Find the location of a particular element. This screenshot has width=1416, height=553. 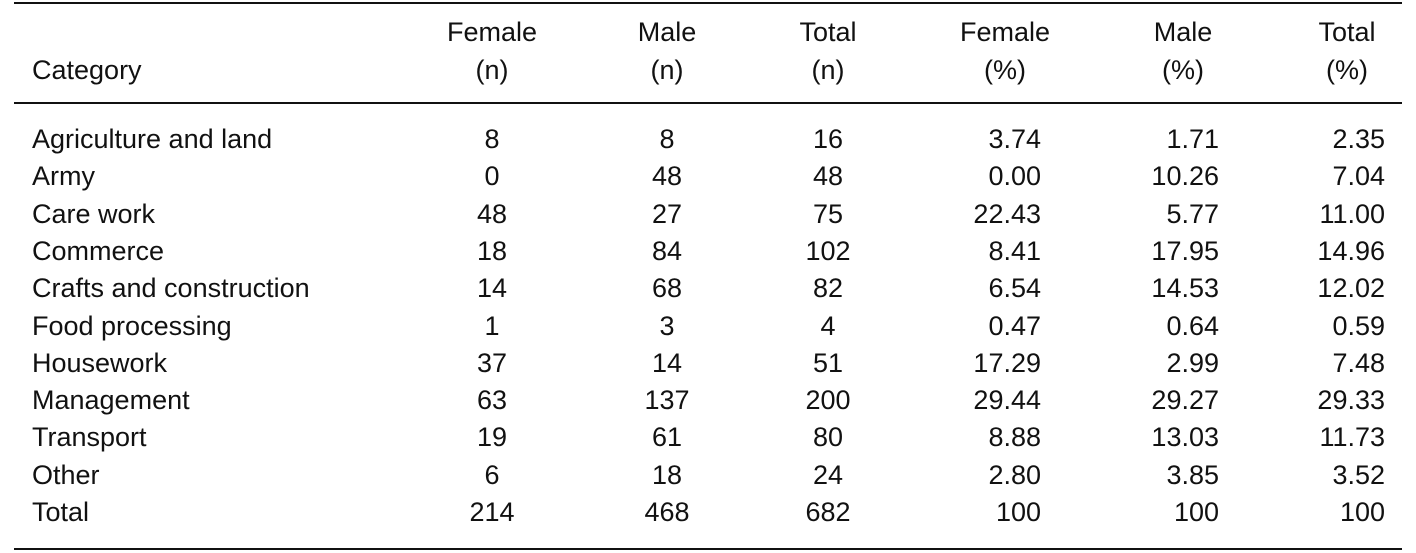

table-cell: 80 is located at coordinates (828, 437).